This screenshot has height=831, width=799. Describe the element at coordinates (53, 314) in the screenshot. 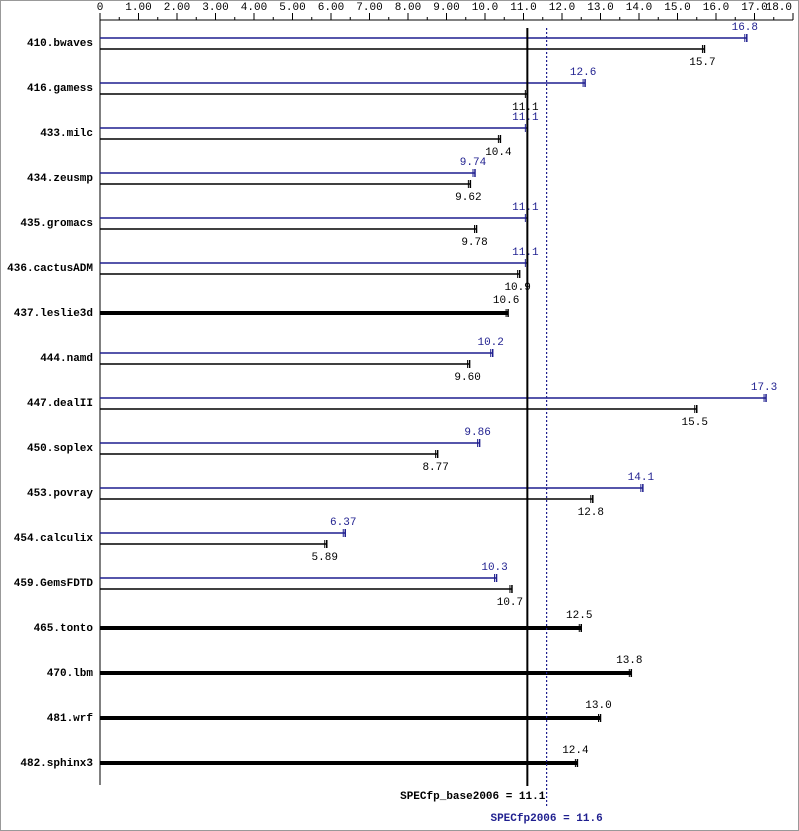

I see `benchmark-label: 437.leslie3d` at that location.